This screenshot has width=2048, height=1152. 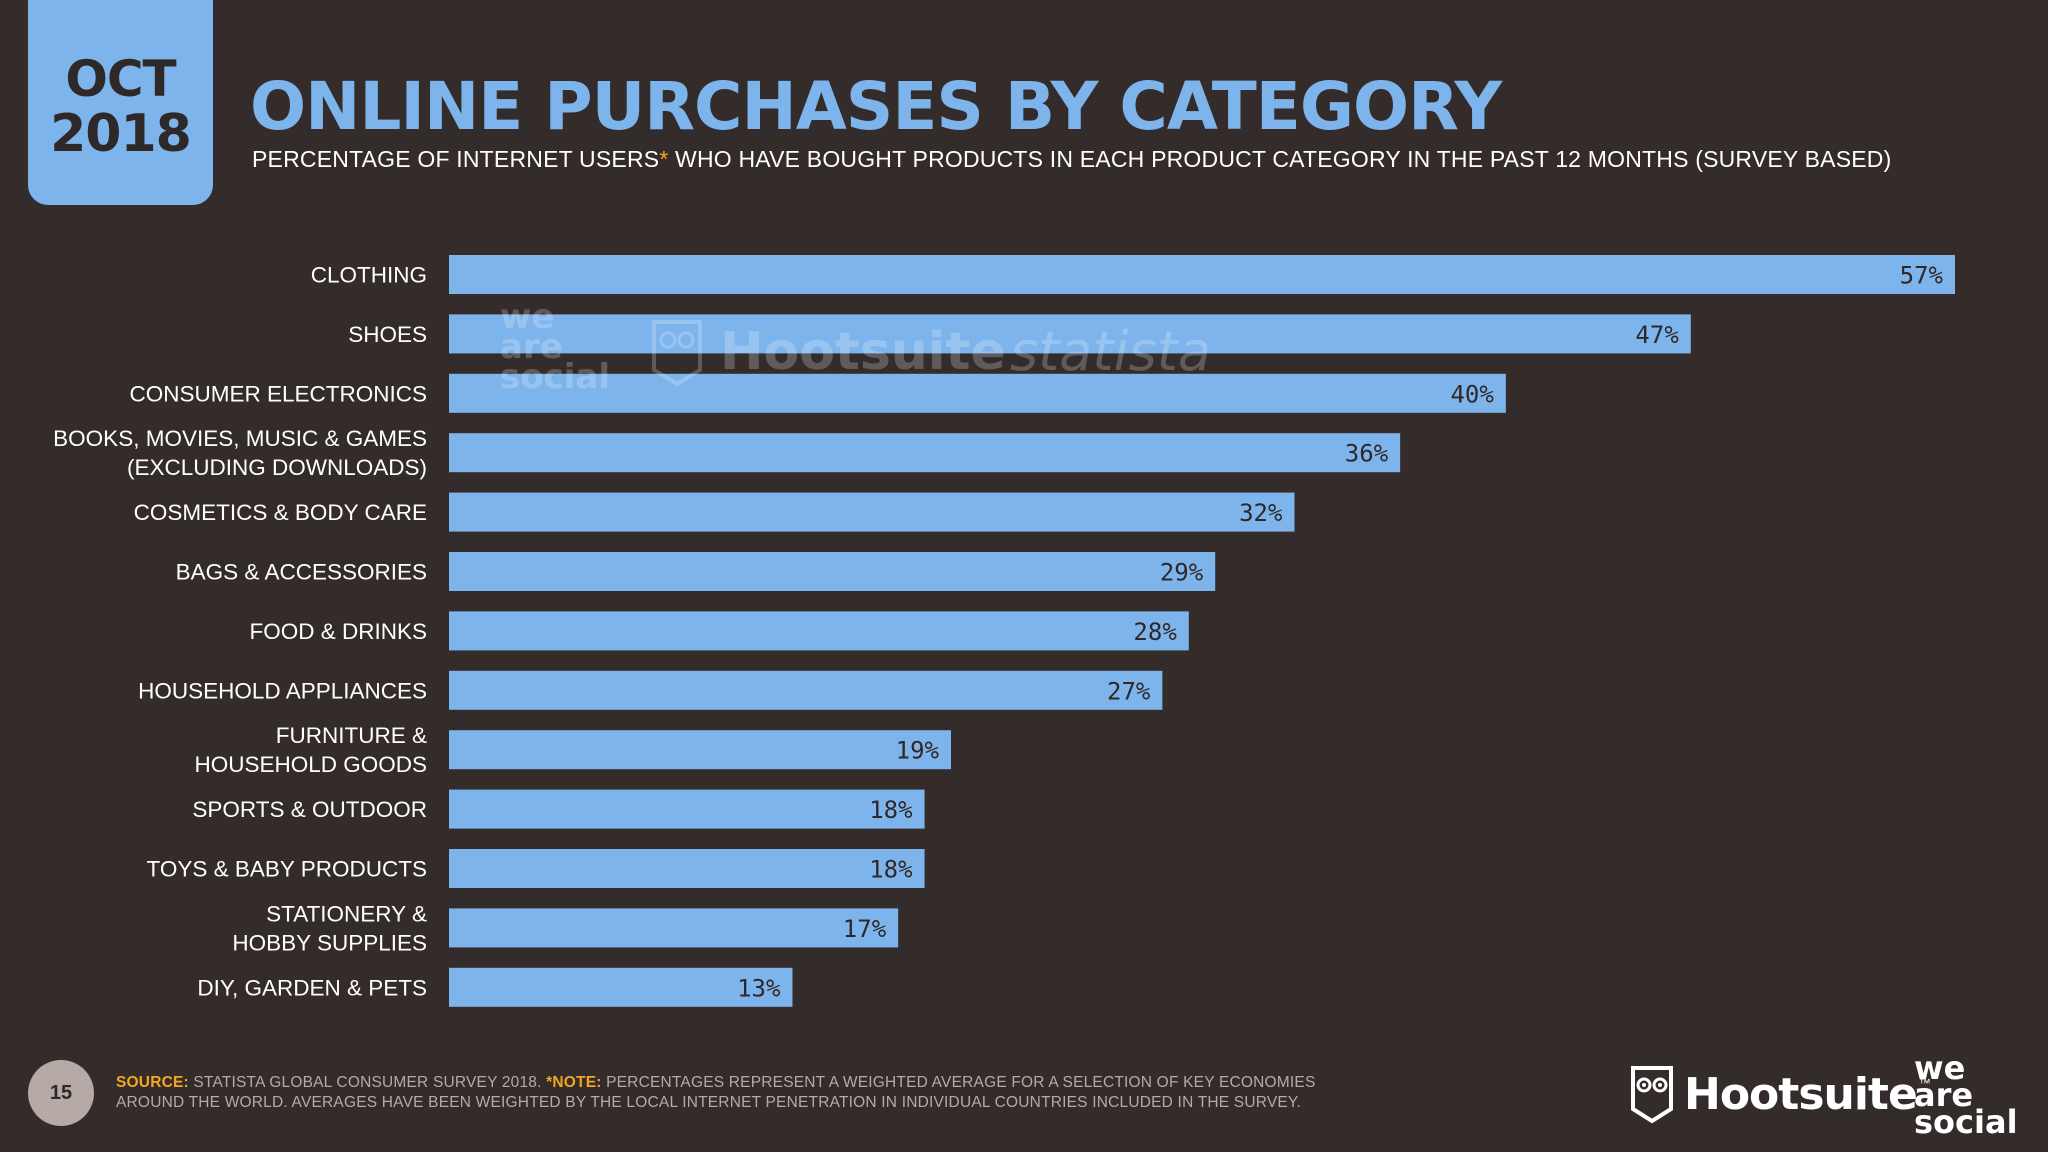 What do you see at coordinates (329, 942) in the screenshot?
I see `category-label-line: HOBBY SUPPLIES` at bounding box center [329, 942].